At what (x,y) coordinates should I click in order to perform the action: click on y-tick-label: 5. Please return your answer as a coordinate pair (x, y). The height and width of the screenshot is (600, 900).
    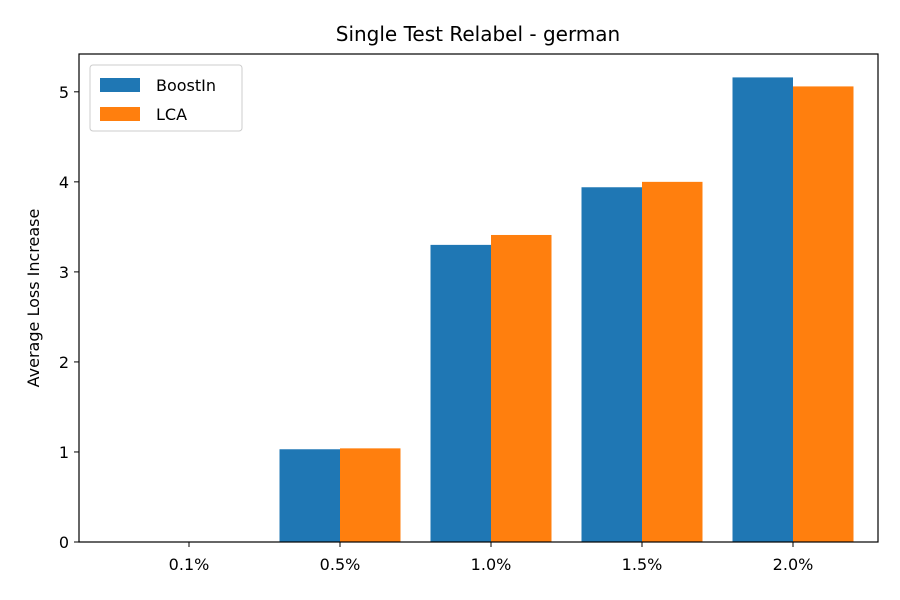
    Looking at the image, I should click on (64, 92).